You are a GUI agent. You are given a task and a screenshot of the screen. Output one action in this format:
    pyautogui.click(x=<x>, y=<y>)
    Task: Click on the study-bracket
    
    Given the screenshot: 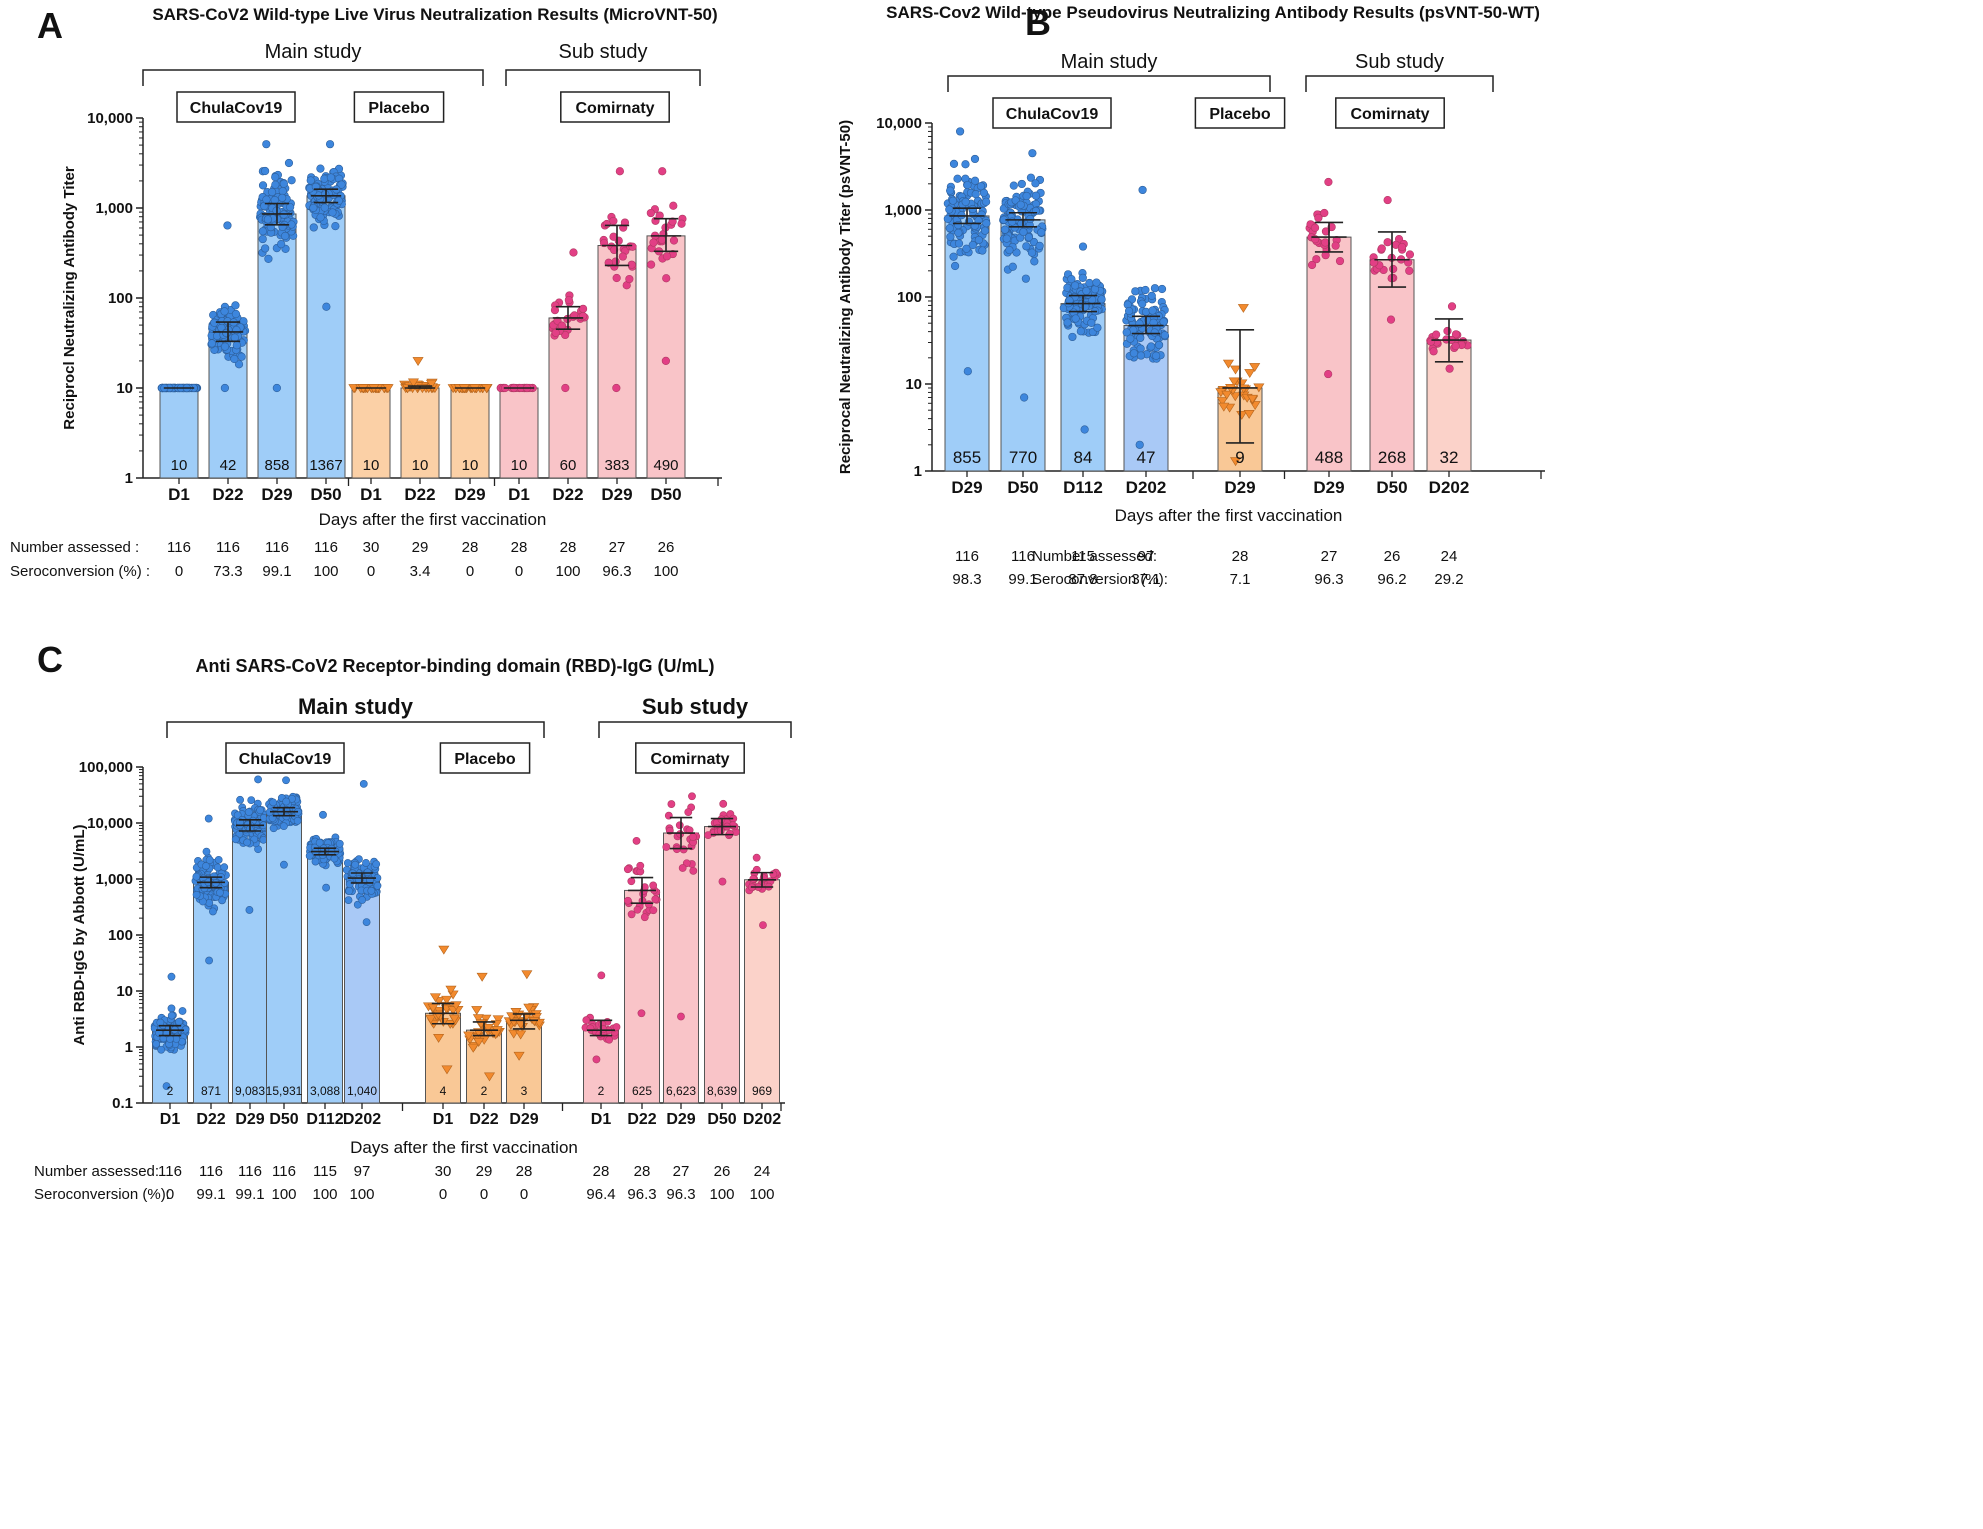 What is the action you would take?
    pyautogui.click(x=1399, y=83)
    